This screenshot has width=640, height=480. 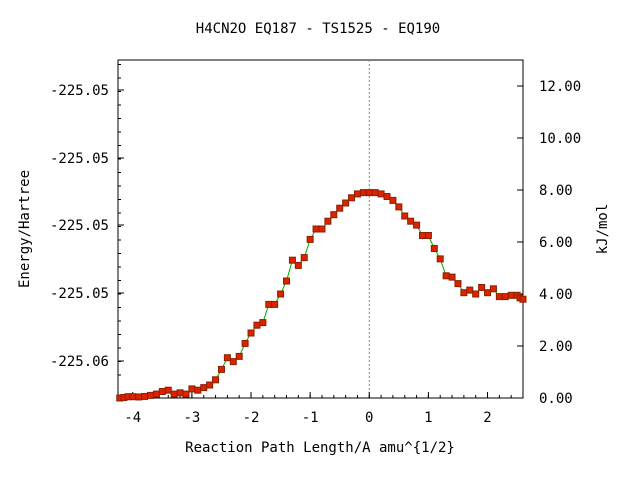 I want to click on y-left-tick-label: -225.06, so click(x=79, y=362).